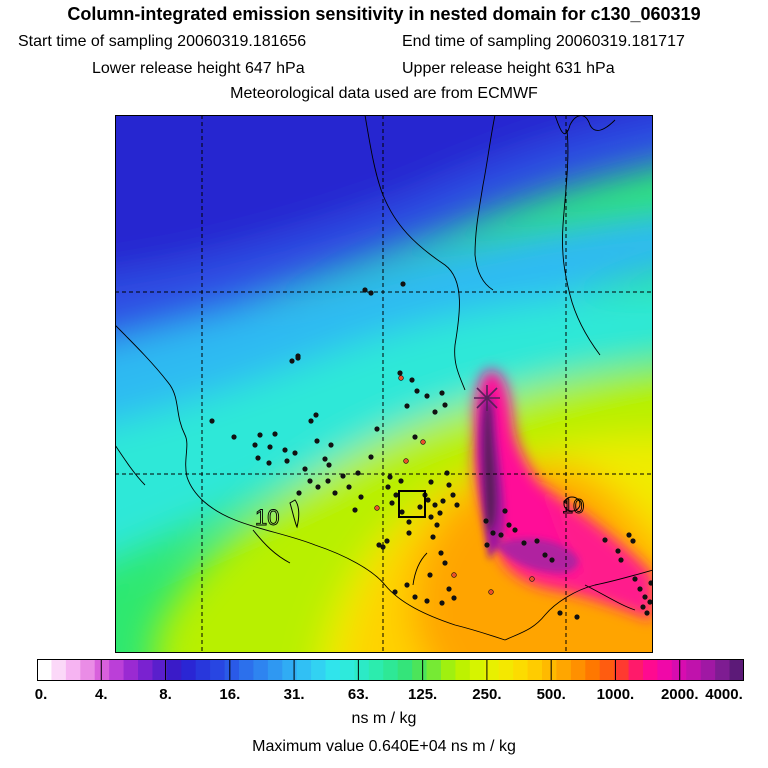  What do you see at coordinates (267, 517) in the screenshot?
I see `contour-label-1: 10` at bounding box center [267, 517].